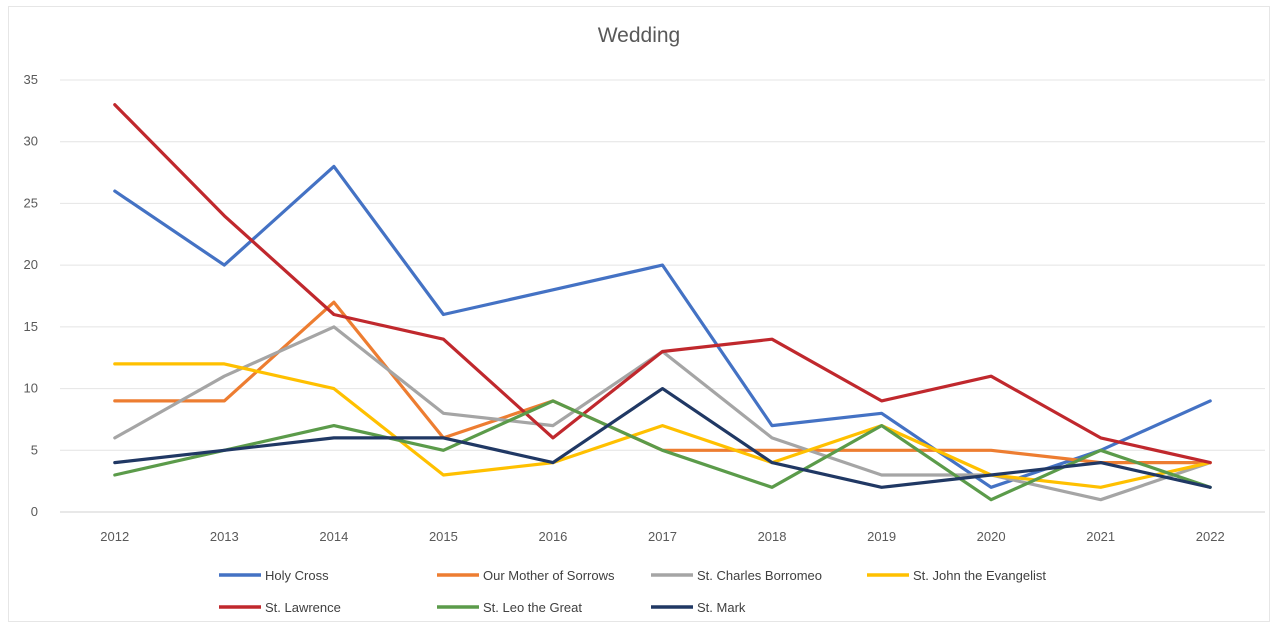 Image resolution: width=1278 pixels, height=628 pixels. I want to click on y-tick-label: 15, so click(31, 326).